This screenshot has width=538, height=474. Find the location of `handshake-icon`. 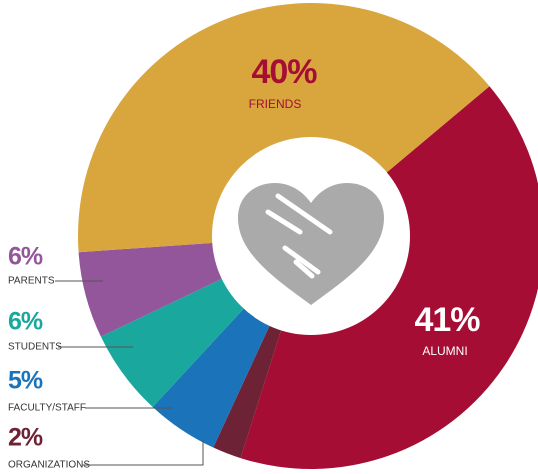

handshake-icon is located at coordinates (311, 244).